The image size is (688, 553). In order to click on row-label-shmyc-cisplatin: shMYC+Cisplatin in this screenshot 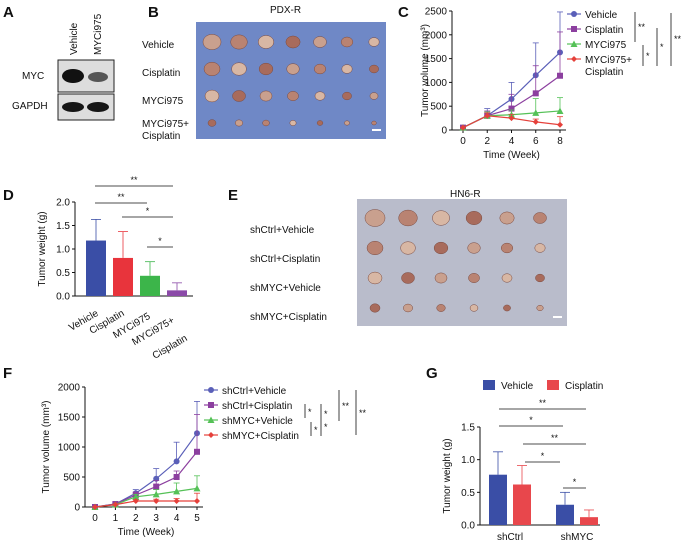, I will do `click(288, 317)`.